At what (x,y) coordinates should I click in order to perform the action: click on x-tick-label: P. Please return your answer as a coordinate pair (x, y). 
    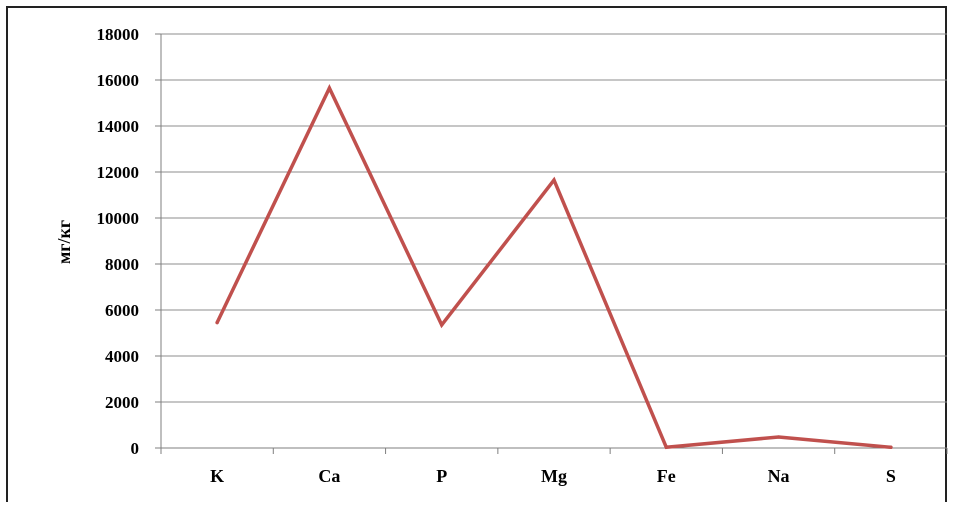
    Looking at the image, I should click on (441, 476).